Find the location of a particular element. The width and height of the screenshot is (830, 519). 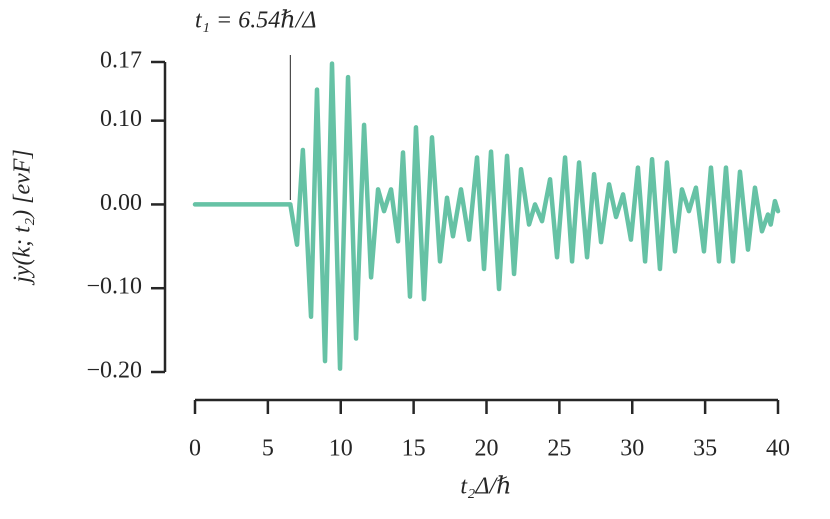

y-tick-label: 0.00 is located at coordinates (121, 203).